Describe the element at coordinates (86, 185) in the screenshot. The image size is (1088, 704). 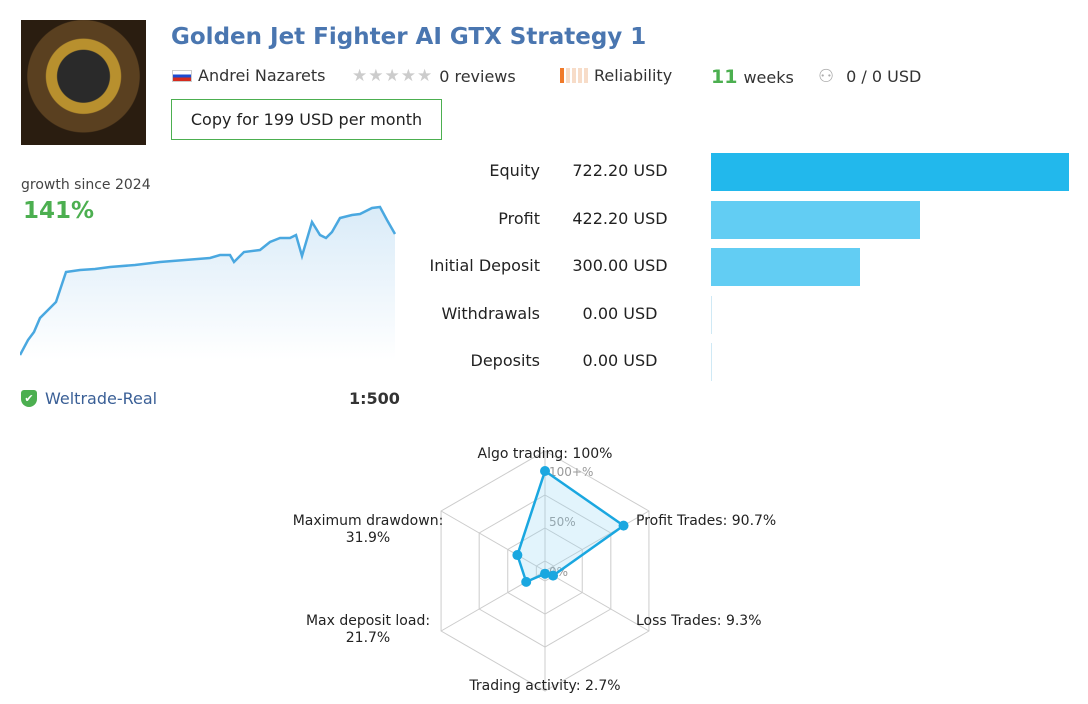
I see `growth-label: growth since 2024` at that location.